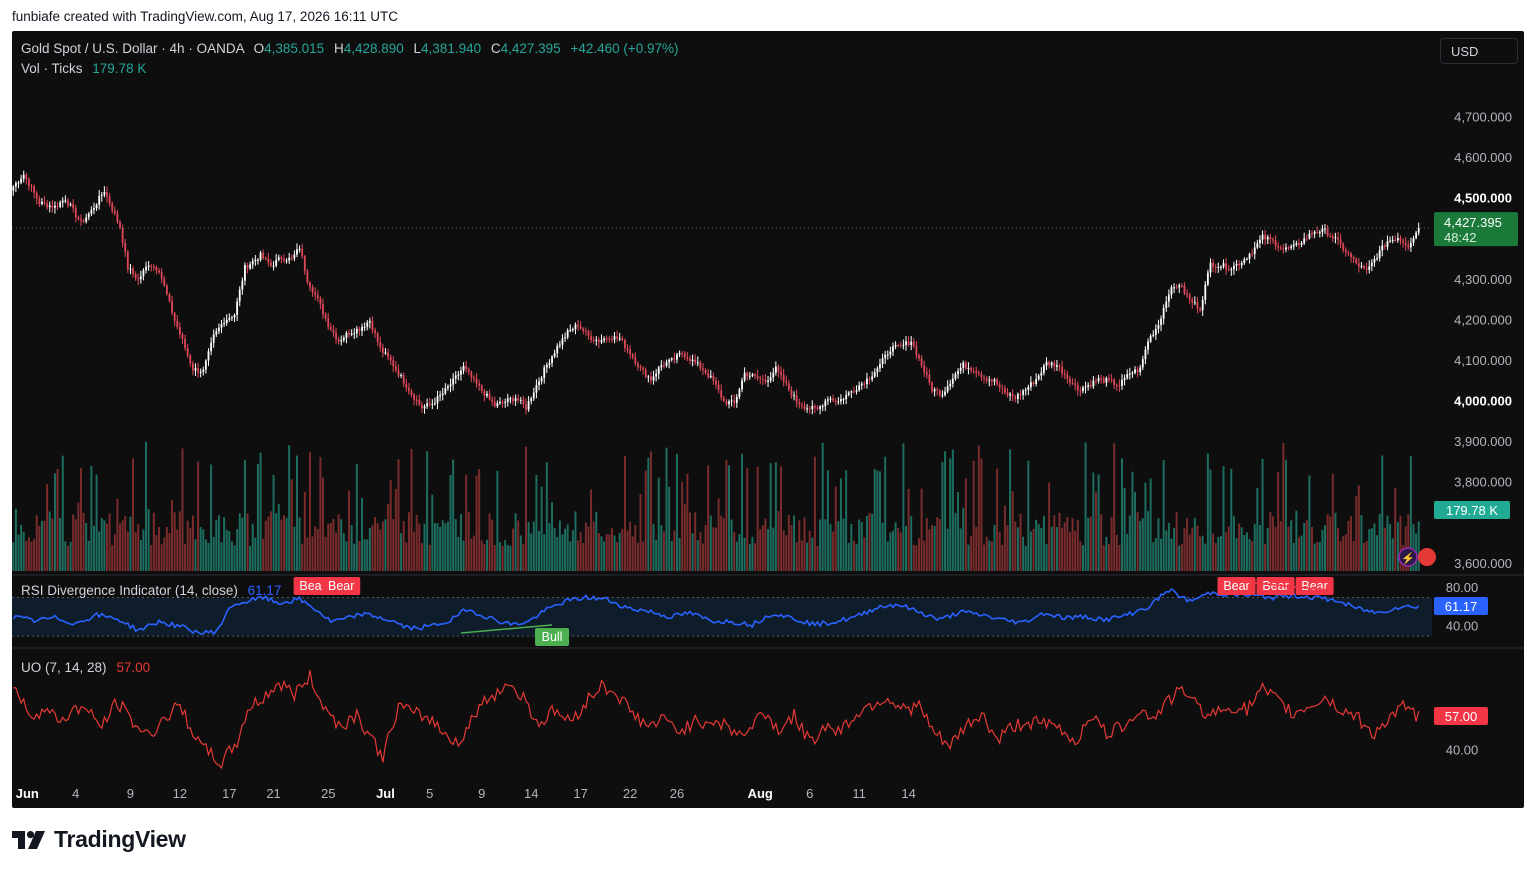 Image resolution: width=1536 pixels, height=876 pixels. I want to click on volume-label: Vol · Ticks, so click(52, 68).